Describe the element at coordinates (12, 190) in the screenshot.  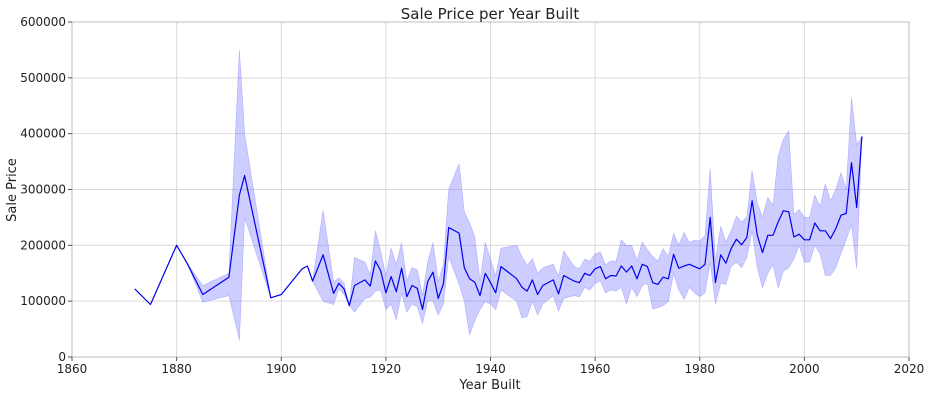
I see `y-axis-label: Sale Price` at that location.